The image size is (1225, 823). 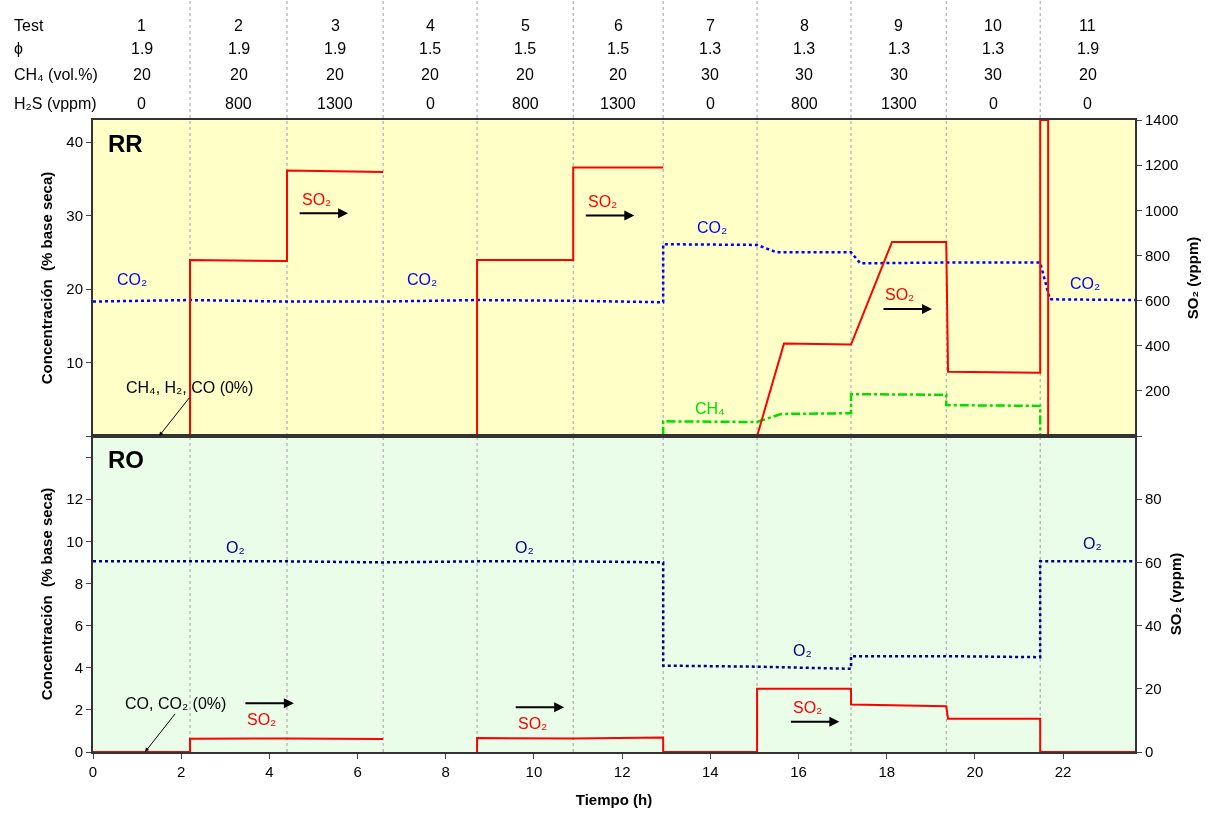 I want to click on text: 8, so click(x=804, y=25).